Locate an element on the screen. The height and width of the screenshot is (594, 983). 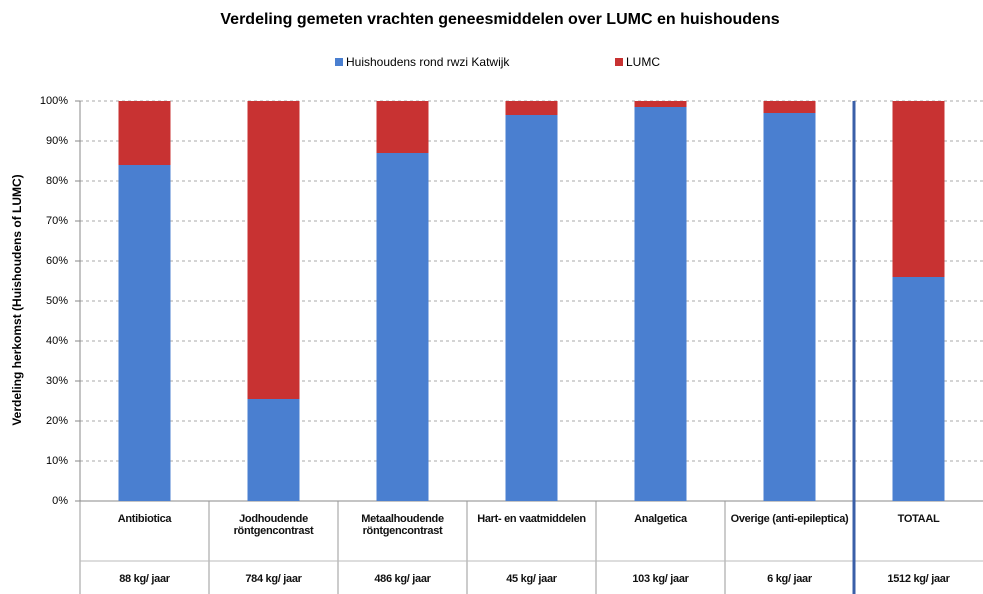
legend-label: Huishoudens rond rwzi Katwijk is located at coordinates (428, 62).